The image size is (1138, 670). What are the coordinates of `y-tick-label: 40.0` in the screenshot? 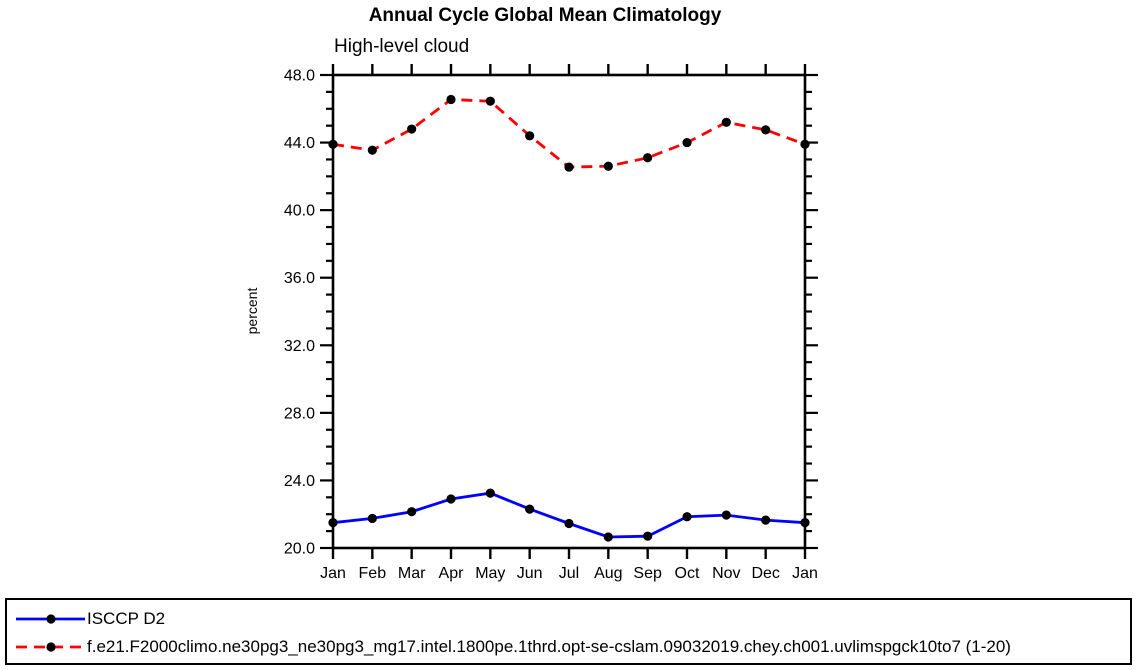 It's located at (299, 211).